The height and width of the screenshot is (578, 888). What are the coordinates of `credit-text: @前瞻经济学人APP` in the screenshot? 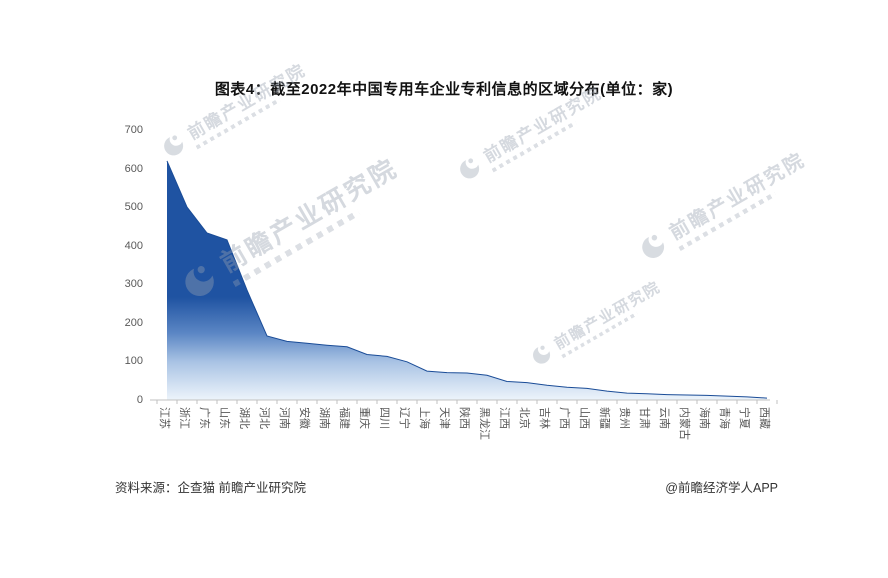 It's located at (721, 488).